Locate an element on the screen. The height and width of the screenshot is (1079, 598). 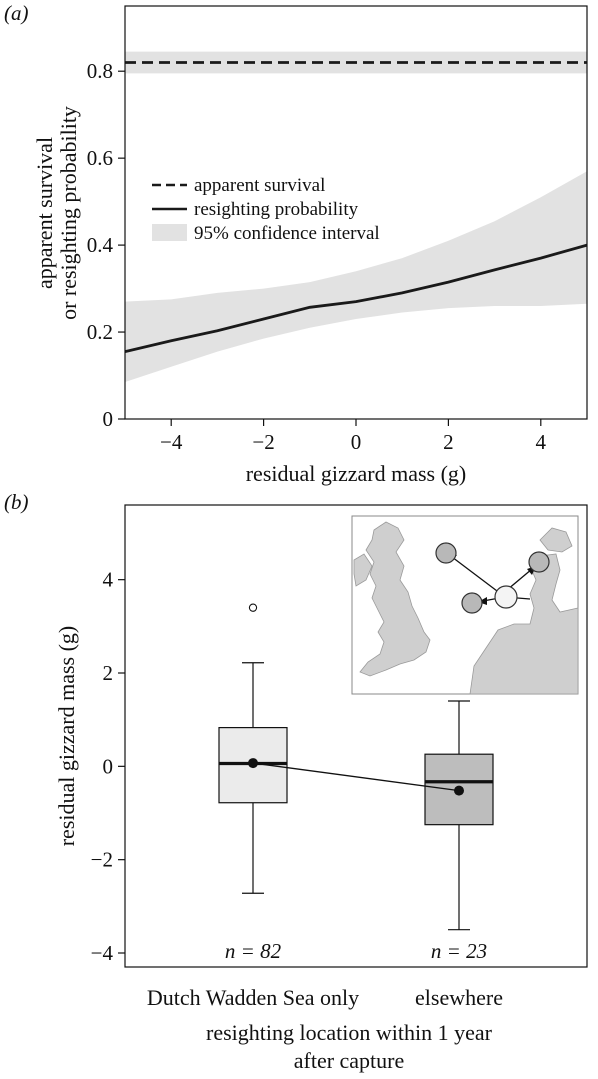
great-britain-shape is located at coordinates (395, 599).